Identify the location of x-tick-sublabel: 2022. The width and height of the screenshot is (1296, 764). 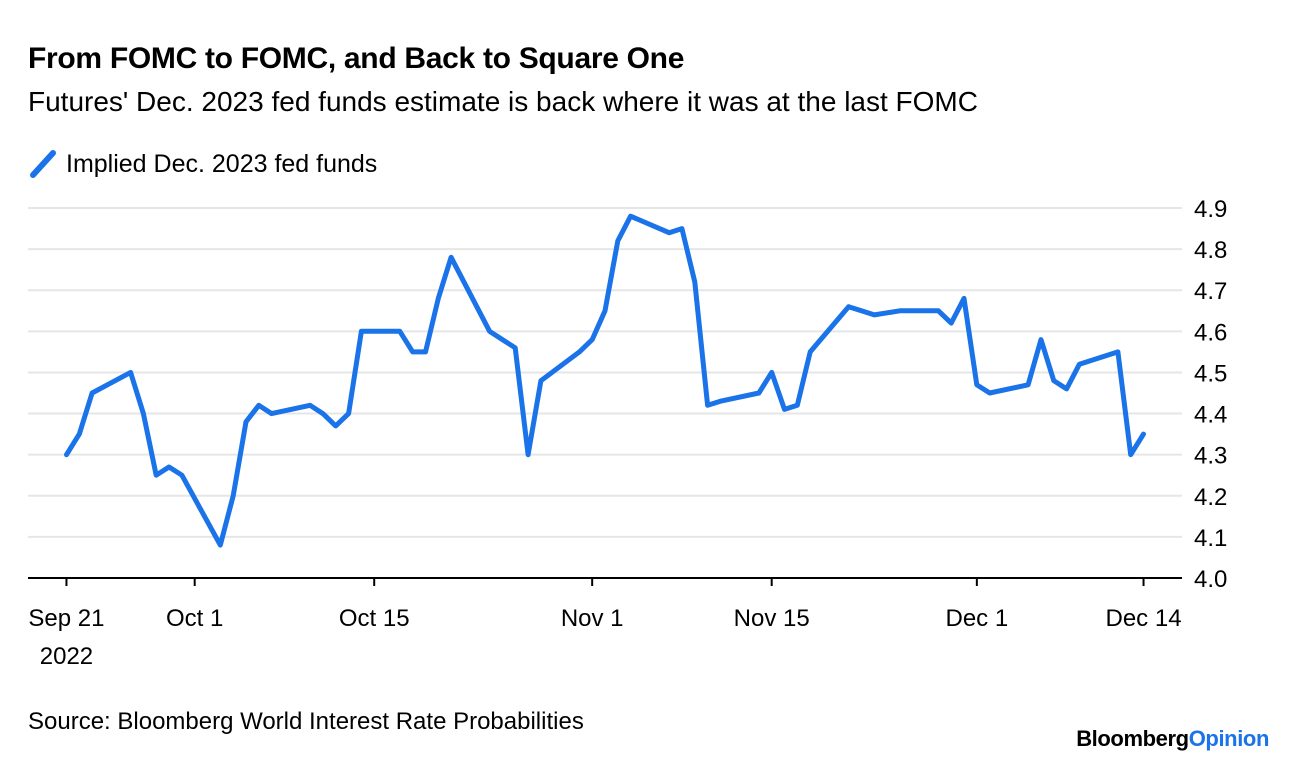
(66, 656).